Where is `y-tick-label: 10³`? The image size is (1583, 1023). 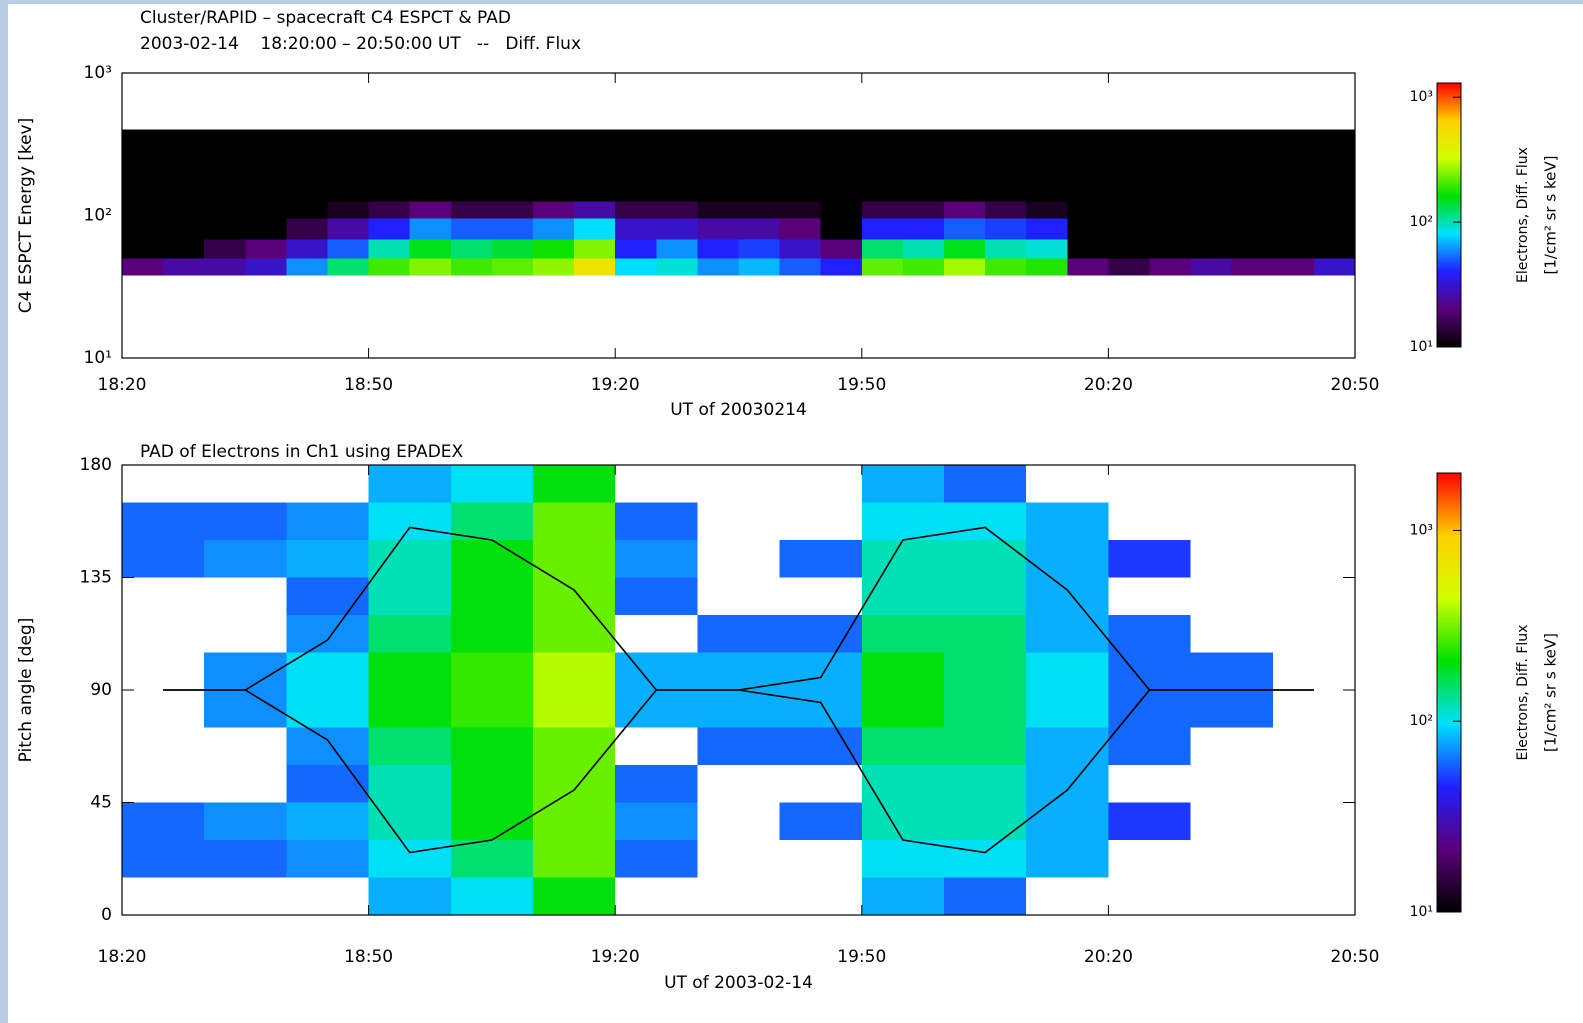
y-tick-label: 10³ is located at coordinates (98, 73).